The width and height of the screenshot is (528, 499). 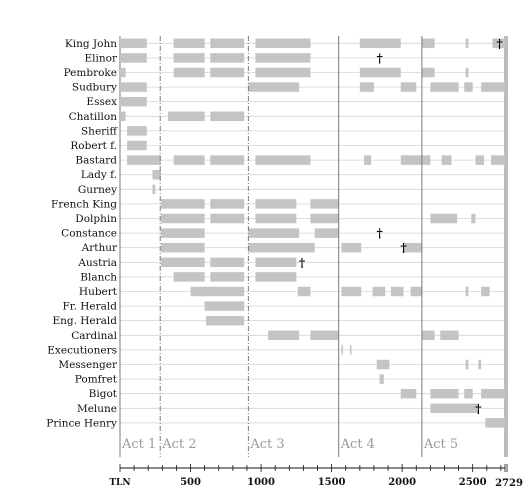 I want to click on character-label: Fr. Herald, so click(x=89, y=307).